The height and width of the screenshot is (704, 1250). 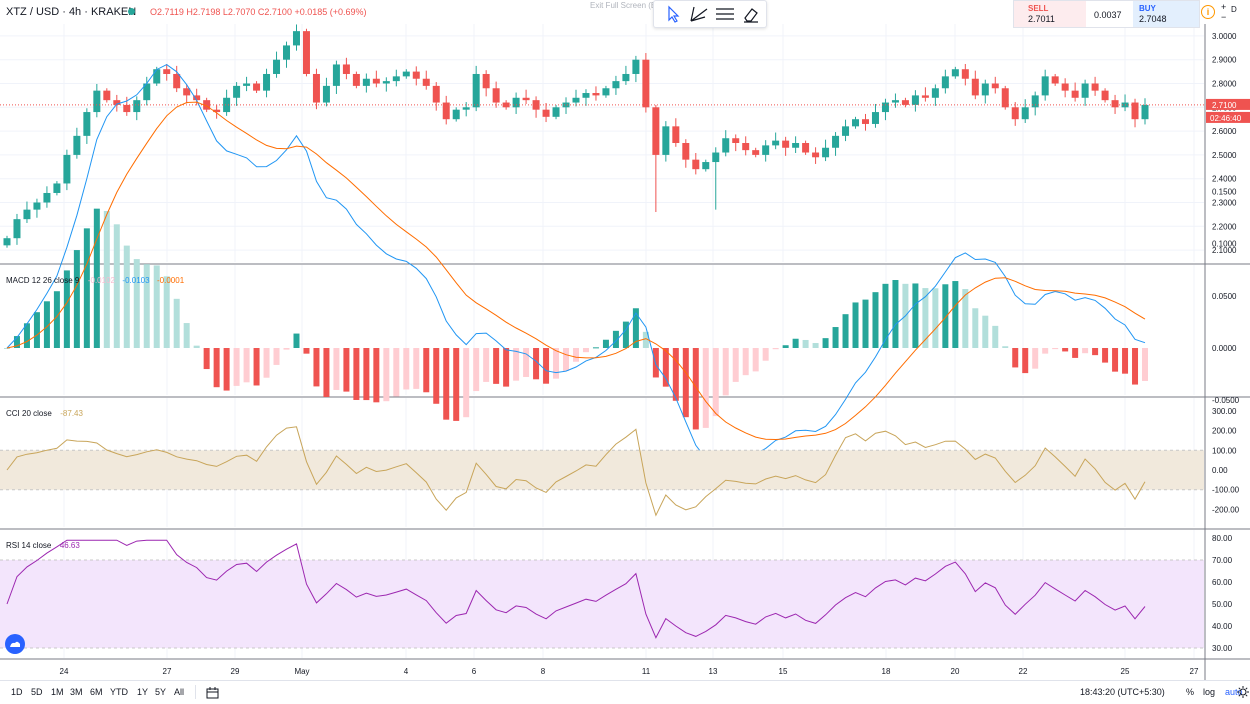 I want to click on symbol-title: XTZ / USD · 4h · KRAKEN, so click(x=71, y=12).